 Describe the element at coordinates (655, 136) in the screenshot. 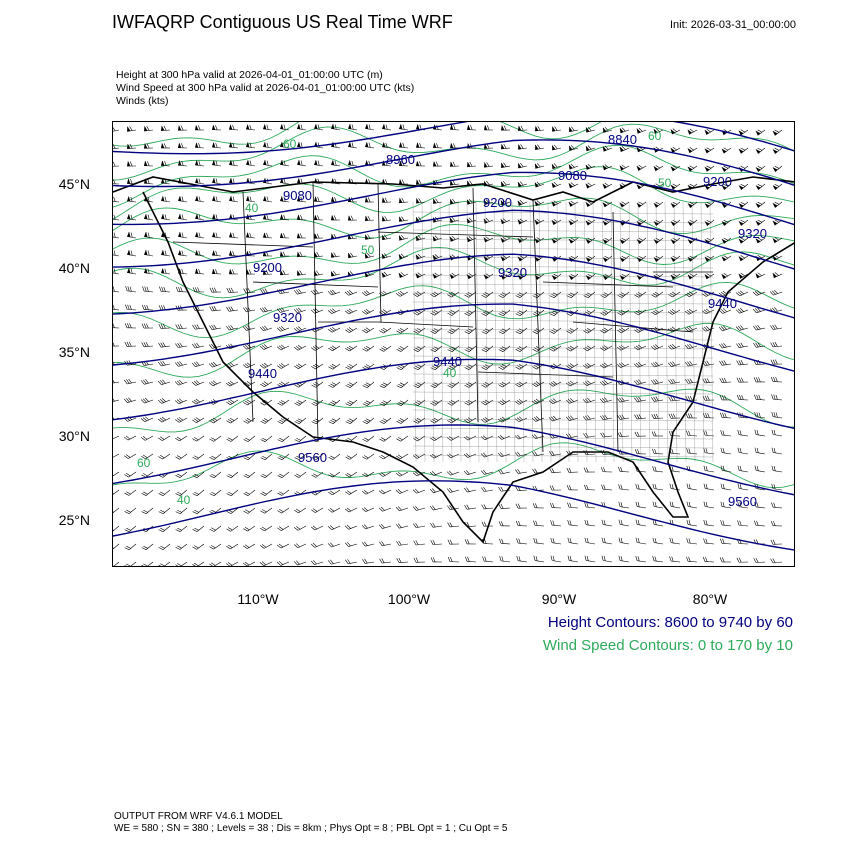

I see `wind-contour-label: 60` at that location.